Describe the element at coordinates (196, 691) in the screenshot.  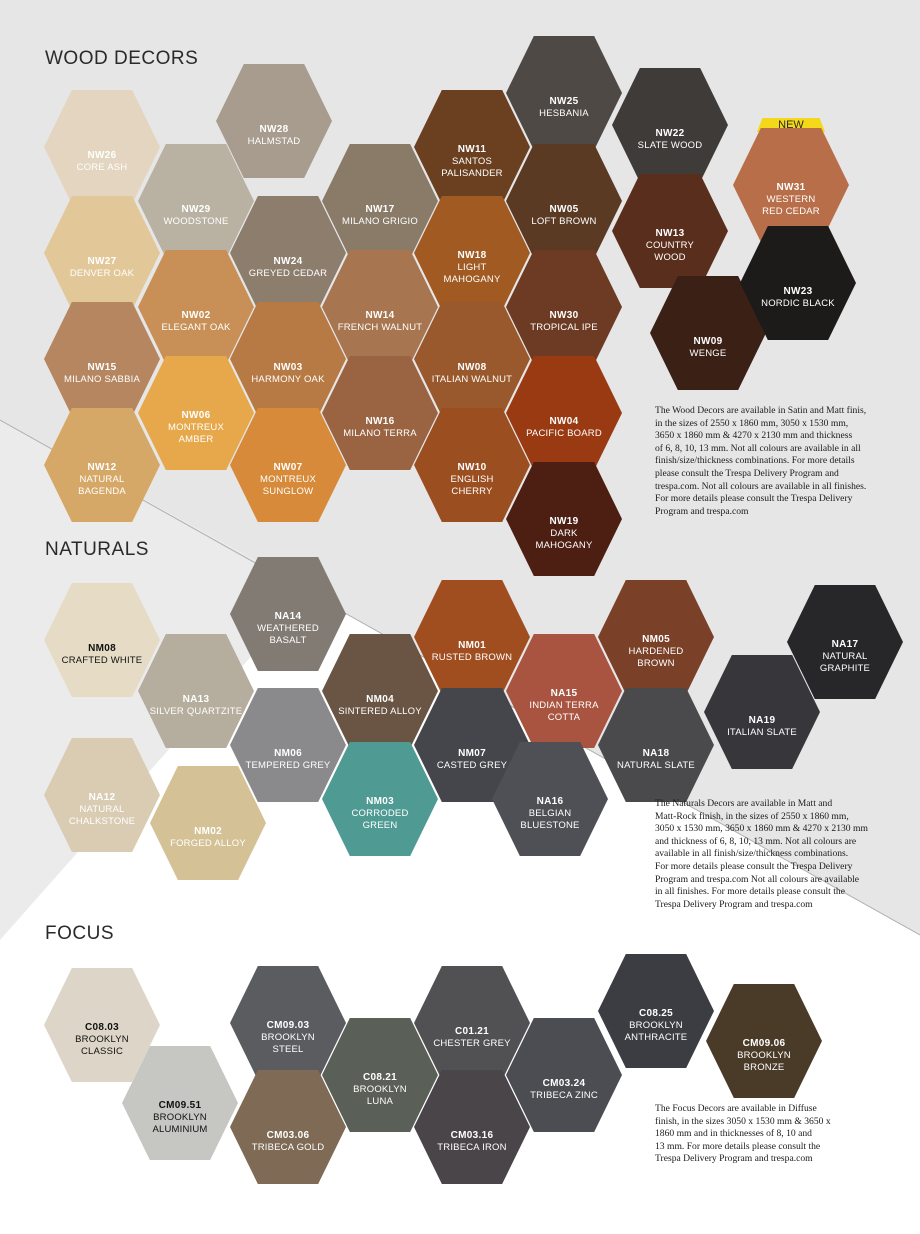
I see `swatch-na13: NA13 SILVER QUARTZITE` at that location.